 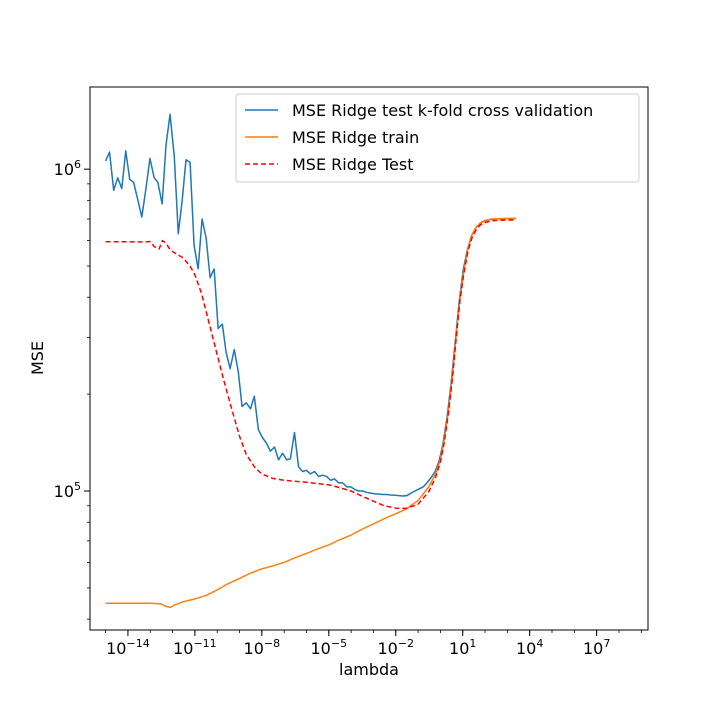 What do you see at coordinates (596, 647) in the screenshot?
I see `x-tick-label: 10⁷` at bounding box center [596, 647].